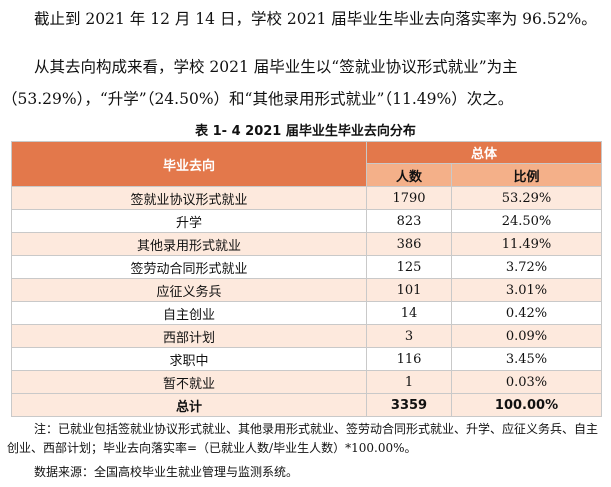 This screenshot has width=611, height=487. What do you see at coordinates (409, 405) in the screenshot?
I see `total-count: 3359` at bounding box center [409, 405].